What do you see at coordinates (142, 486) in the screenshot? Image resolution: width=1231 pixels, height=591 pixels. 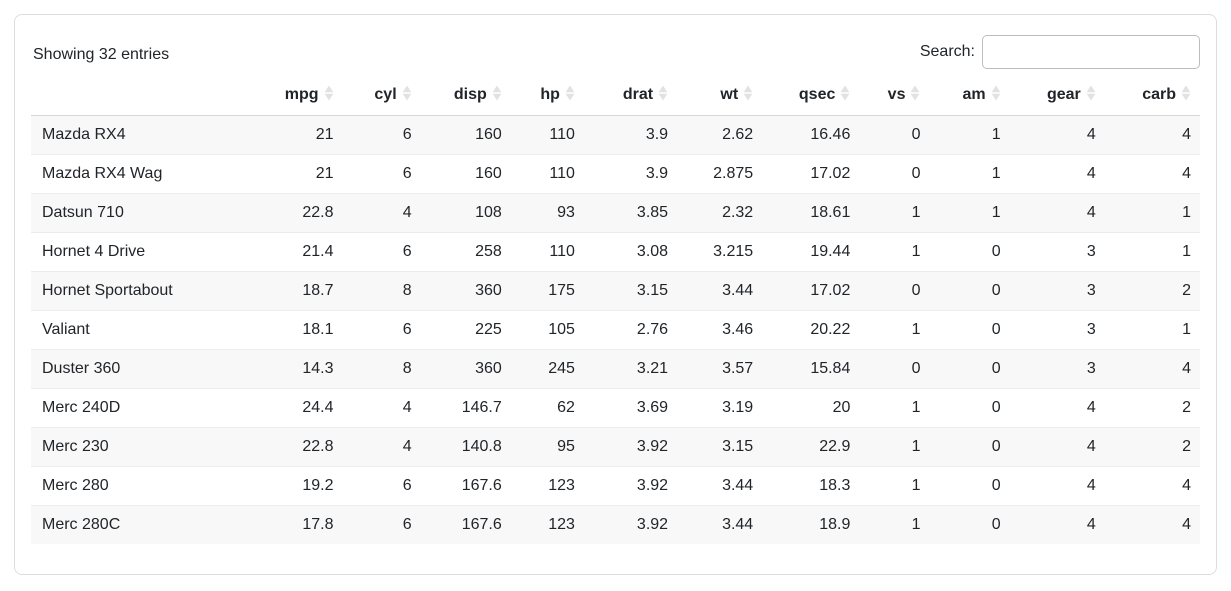 I see `row-name-cell: Merc 280` at bounding box center [142, 486].